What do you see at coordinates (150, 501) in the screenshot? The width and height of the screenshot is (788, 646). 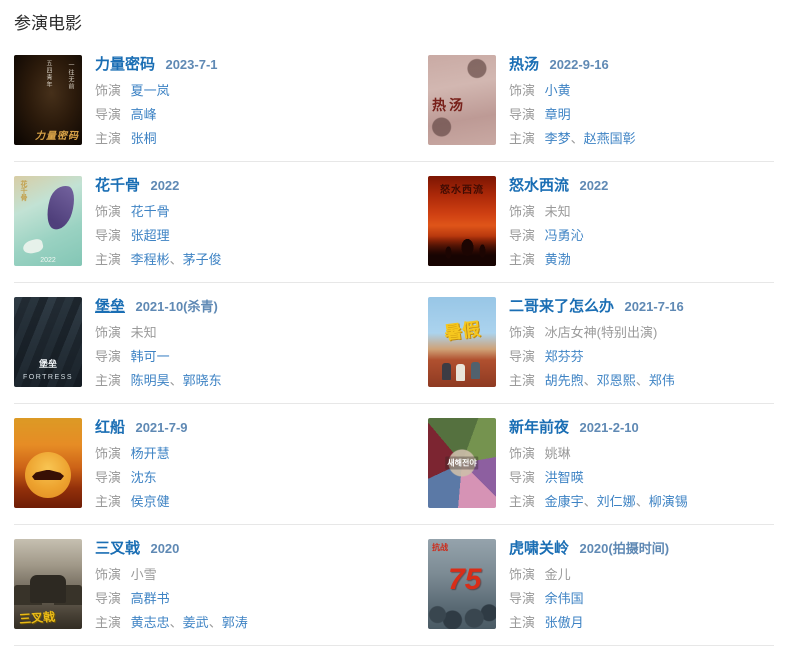 I see `star-link: 侯京健` at bounding box center [150, 501].